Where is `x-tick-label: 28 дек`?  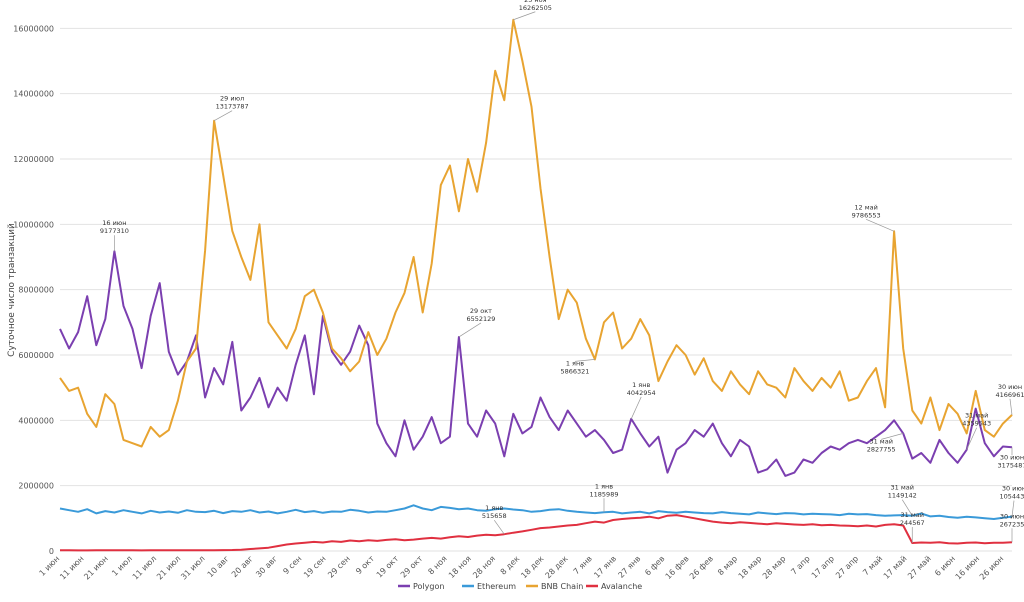 x-tick-label: 28 дек is located at coordinates (557, 567).